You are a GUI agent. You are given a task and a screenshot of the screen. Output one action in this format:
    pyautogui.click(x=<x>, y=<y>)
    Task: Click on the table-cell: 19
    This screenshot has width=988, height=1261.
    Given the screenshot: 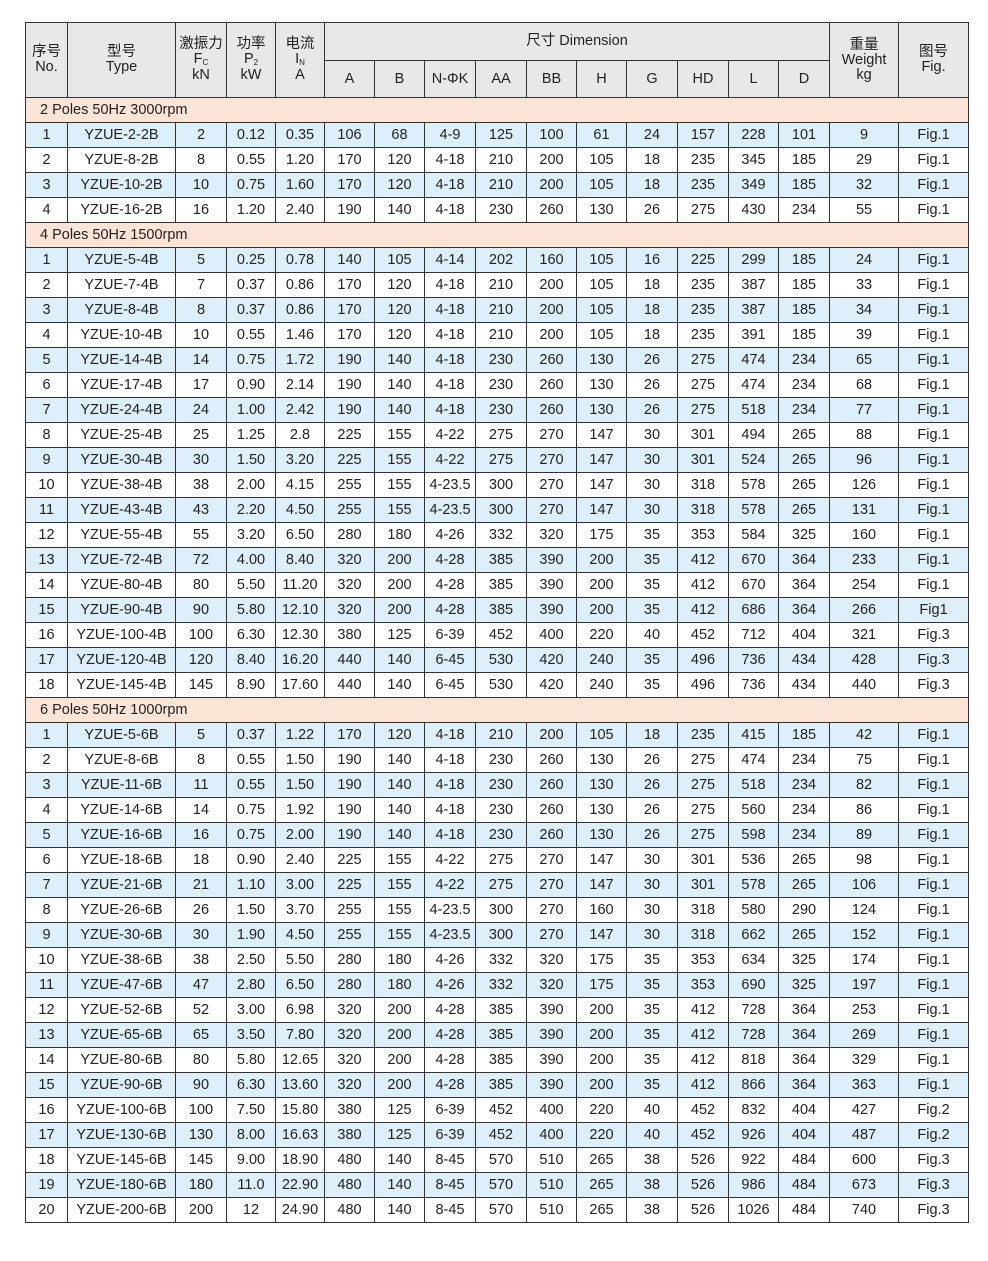 What is the action you would take?
    pyautogui.click(x=46, y=1185)
    